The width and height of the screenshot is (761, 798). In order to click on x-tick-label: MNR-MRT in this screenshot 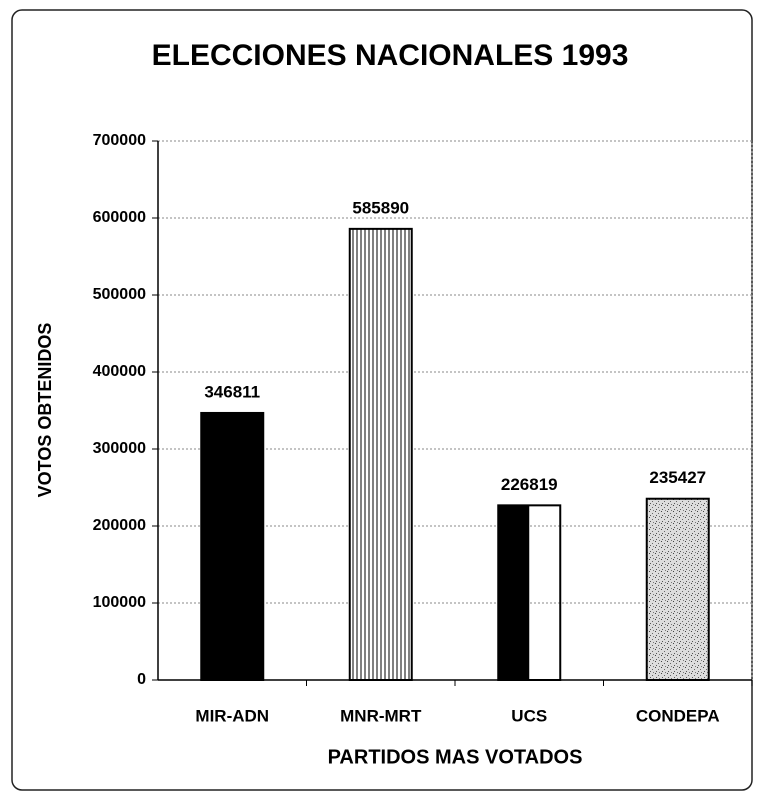, I will do `click(381, 715)`.